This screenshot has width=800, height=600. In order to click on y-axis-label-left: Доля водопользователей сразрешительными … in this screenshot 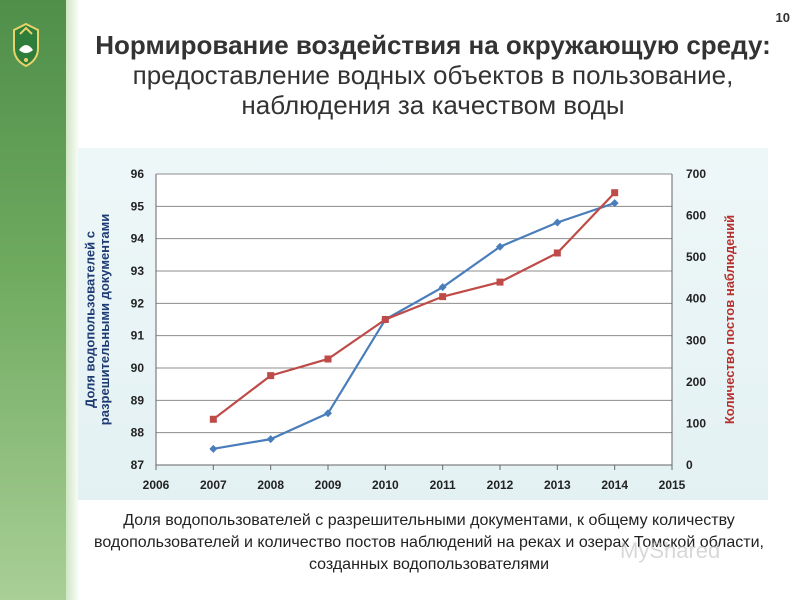, I will do `click(97, 319)`.